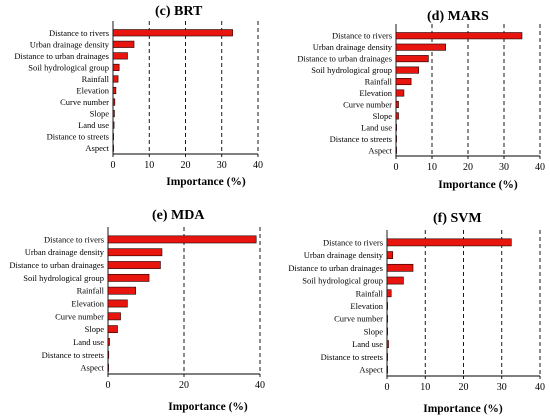 This screenshot has width=550, height=418. What do you see at coordinates (179, 11) in the screenshot?
I see `chart-title: (c) BRT` at bounding box center [179, 11].